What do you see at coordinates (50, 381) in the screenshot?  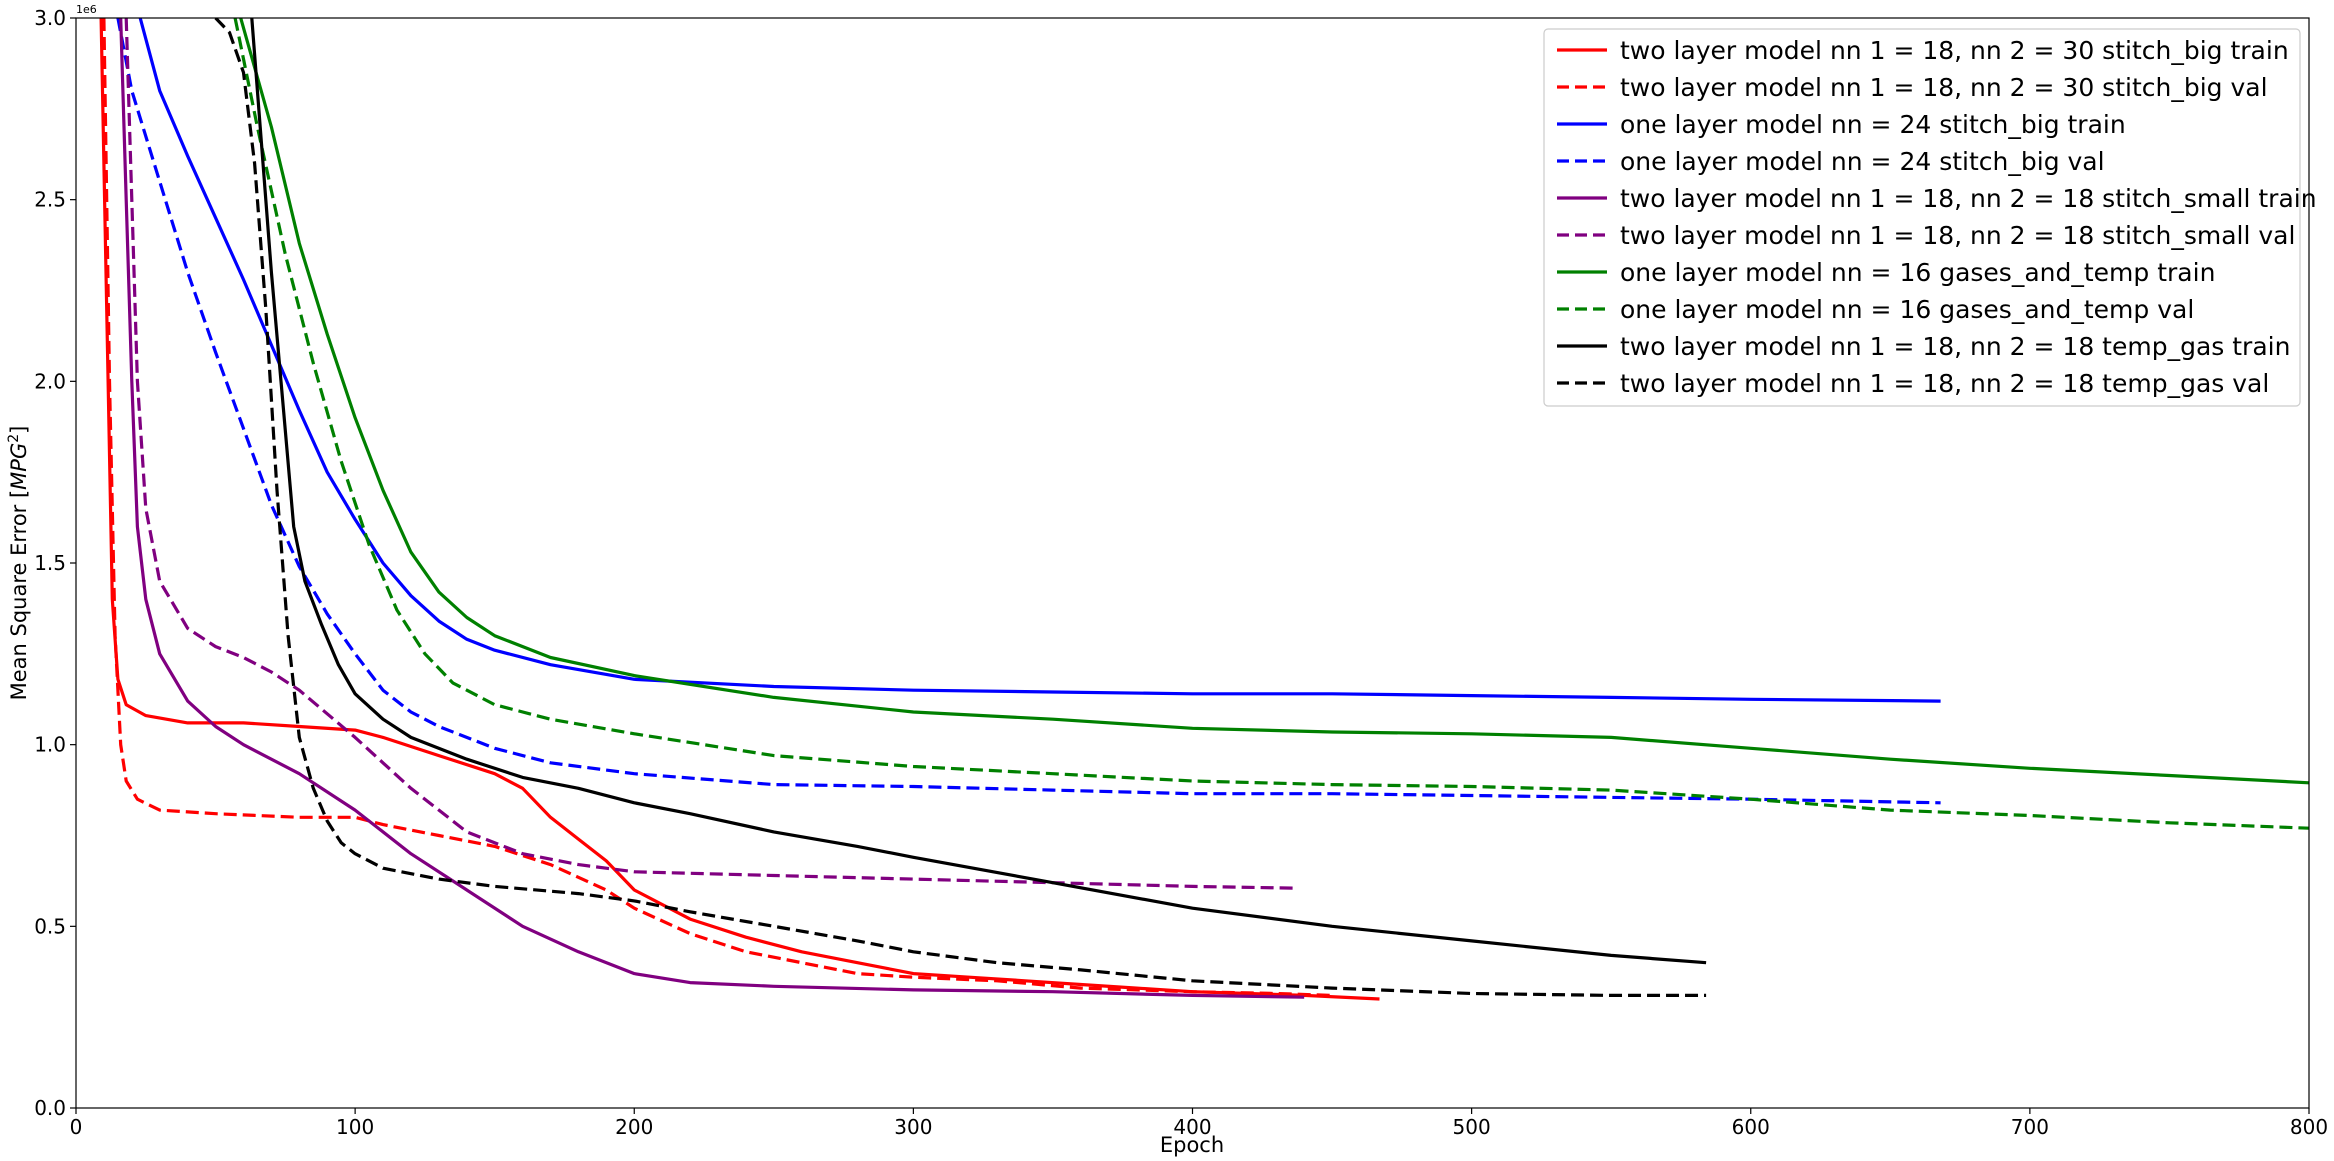 I see `y-tick-label: 2.0` at bounding box center [50, 381].